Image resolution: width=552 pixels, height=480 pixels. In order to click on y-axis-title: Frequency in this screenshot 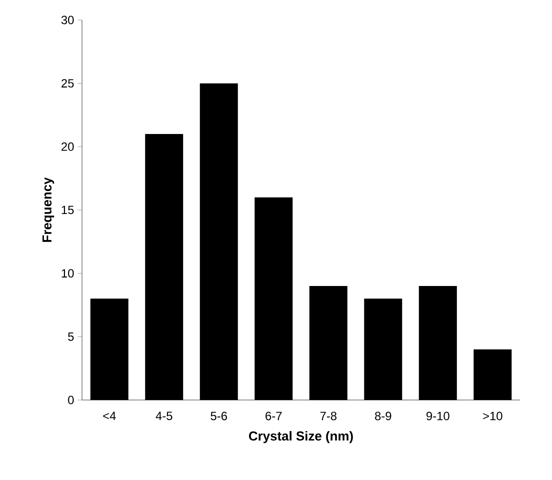, I will do `click(48, 209)`.